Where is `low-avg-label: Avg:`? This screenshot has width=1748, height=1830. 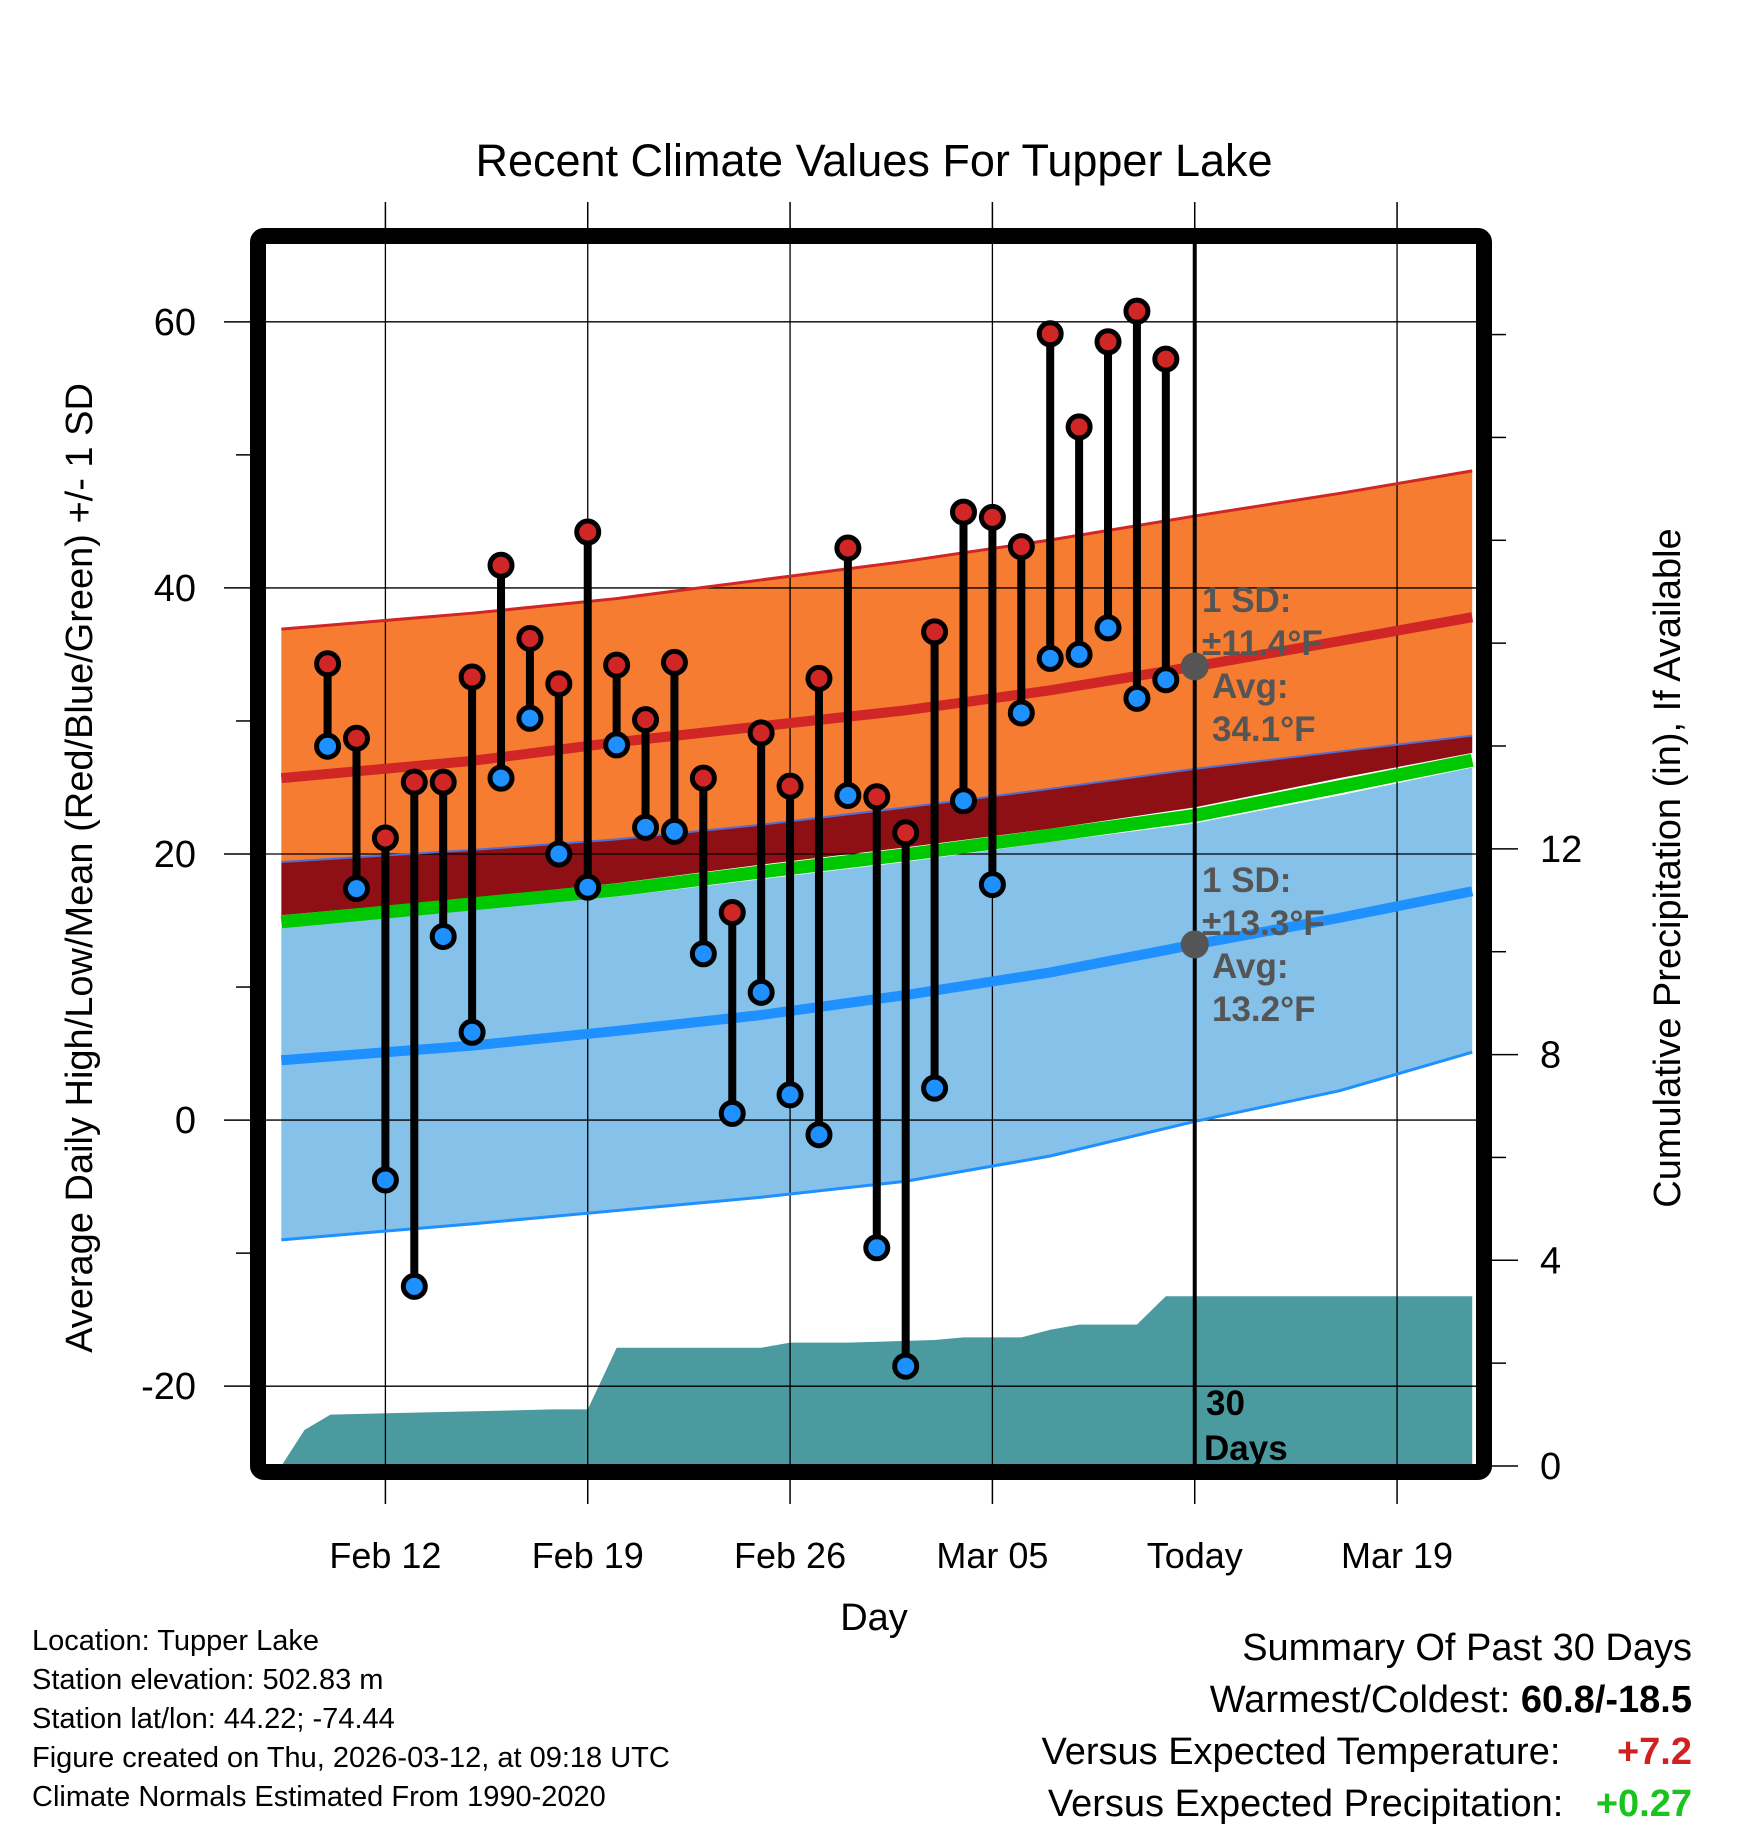
low-avg-label: Avg: is located at coordinates (1250, 966).